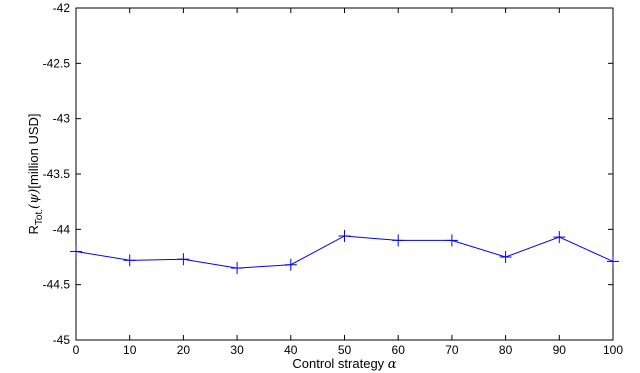 The height and width of the screenshot is (373, 640). What do you see at coordinates (62, 8) in the screenshot?
I see `y-tick-label: -42` at bounding box center [62, 8].